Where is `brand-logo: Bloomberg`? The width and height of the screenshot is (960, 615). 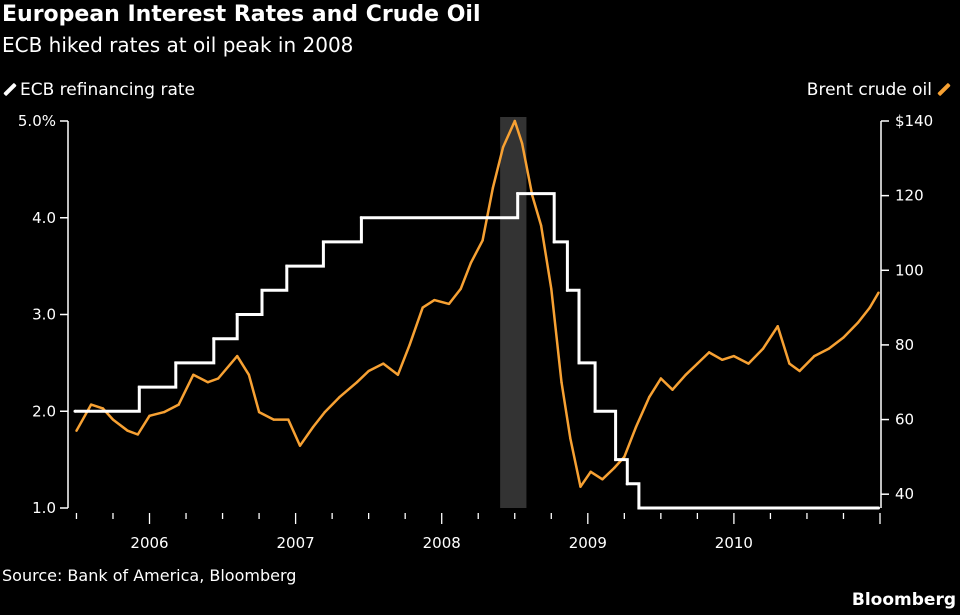 brand-logo: Bloomberg is located at coordinates (903, 600).